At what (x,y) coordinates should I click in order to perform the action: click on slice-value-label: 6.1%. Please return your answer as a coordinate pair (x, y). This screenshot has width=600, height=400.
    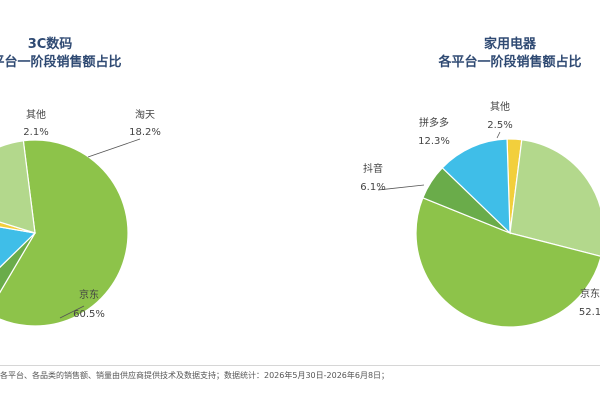
    Looking at the image, I should click on (372, 187).